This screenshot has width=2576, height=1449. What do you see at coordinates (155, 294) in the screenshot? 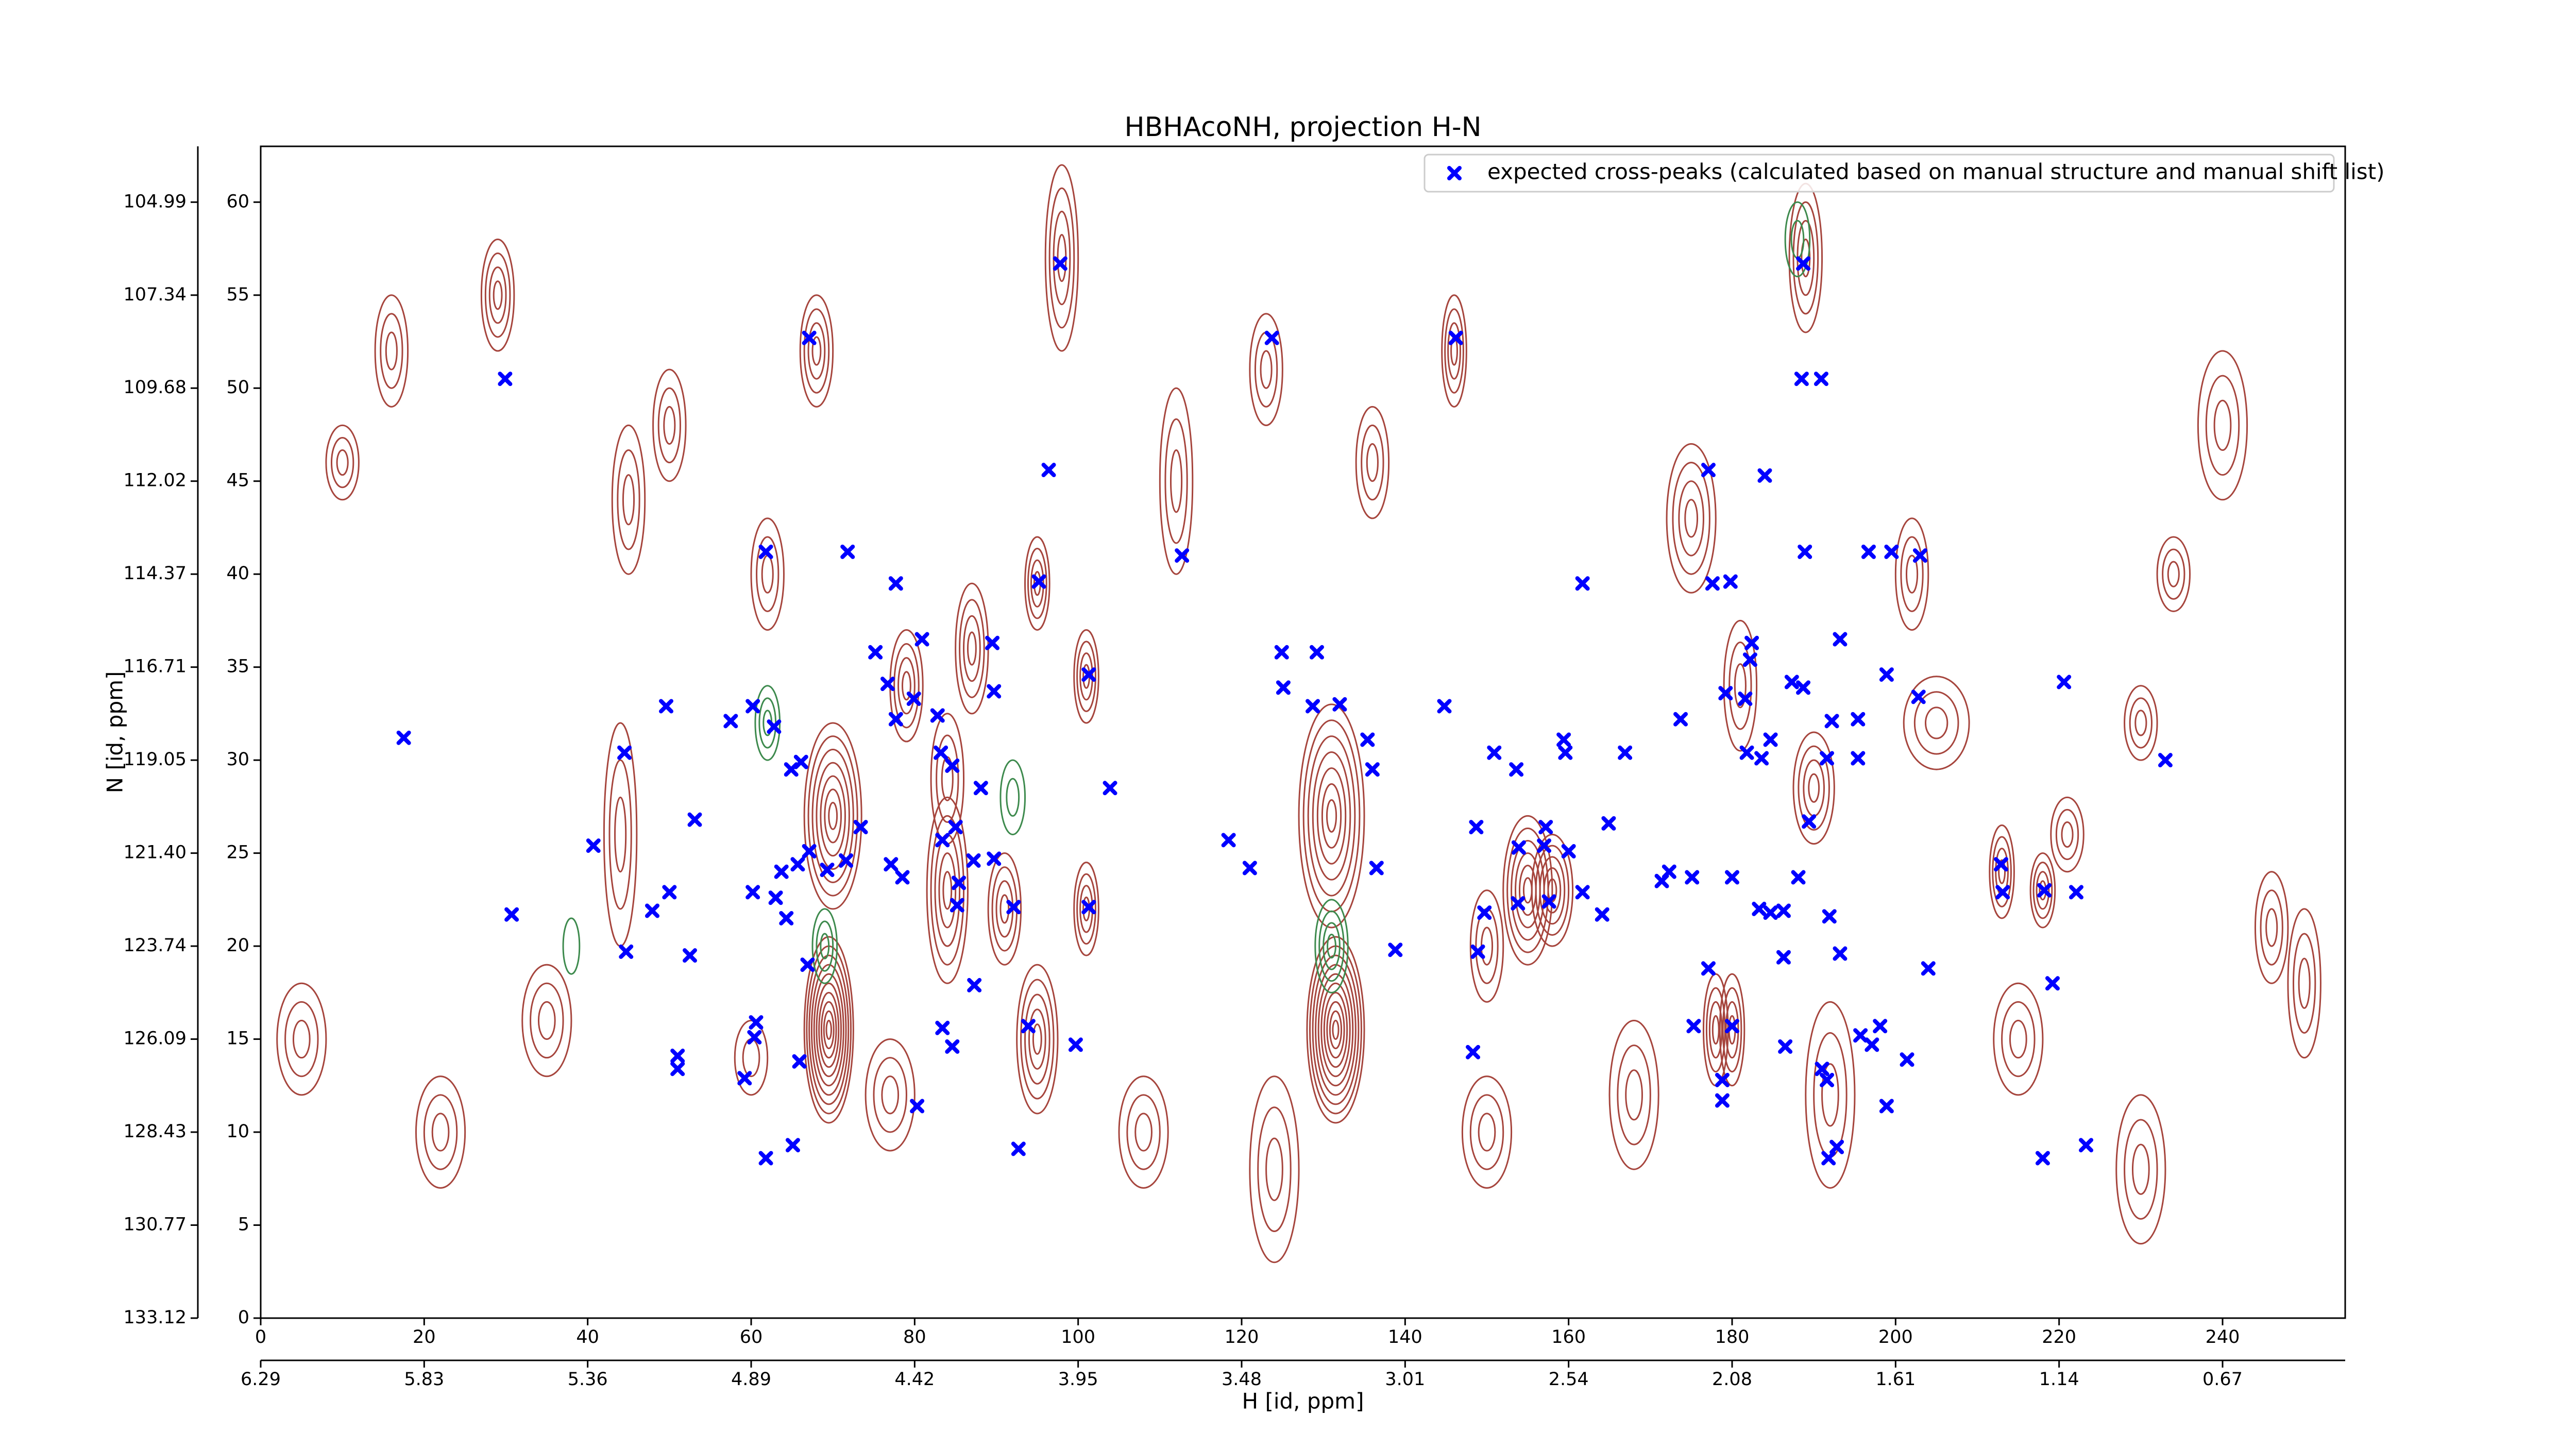
I see `y2-tick-label: 107.34` at bounding box center [155, 294].